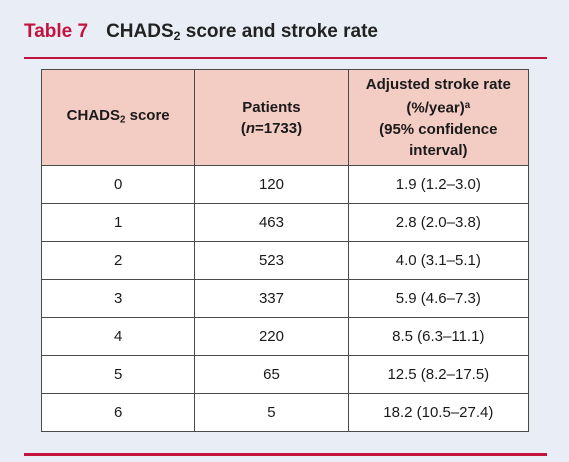 This screenshot has height=462, width=569. What do you see at coordinates (118, 336) in the screenshot?
I see `cell-score: 4` at bounding box center [118, 336].